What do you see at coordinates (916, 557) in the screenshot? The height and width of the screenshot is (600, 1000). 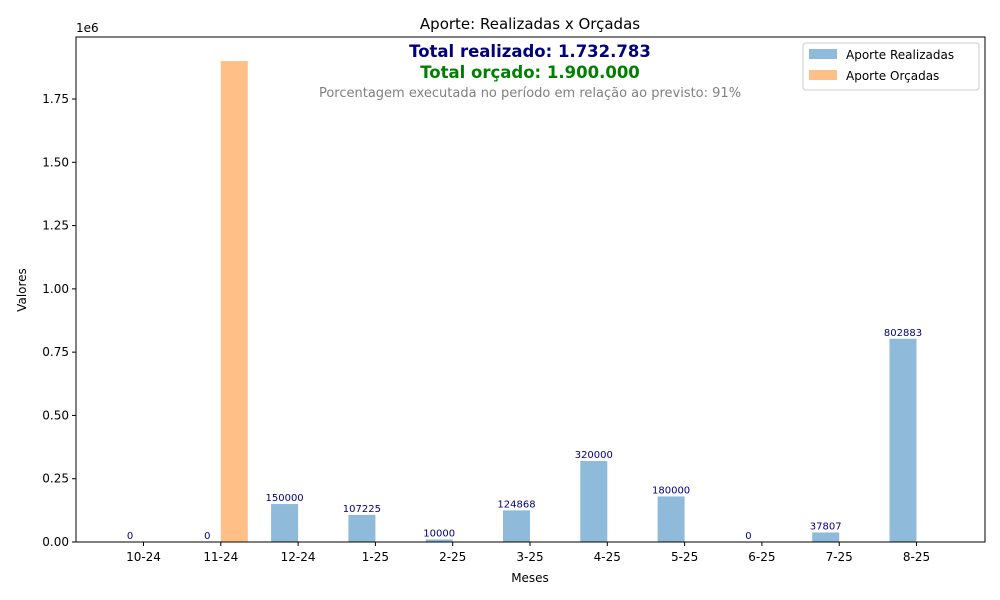 I see `x-tick-label: 8-25` at bounding box center [916, 557].